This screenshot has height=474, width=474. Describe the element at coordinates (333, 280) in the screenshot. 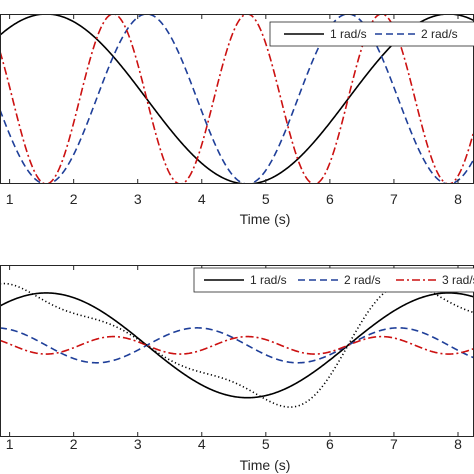

I see `legend: 1 rad/s 2 rad/s 3 rad/s` at that location.